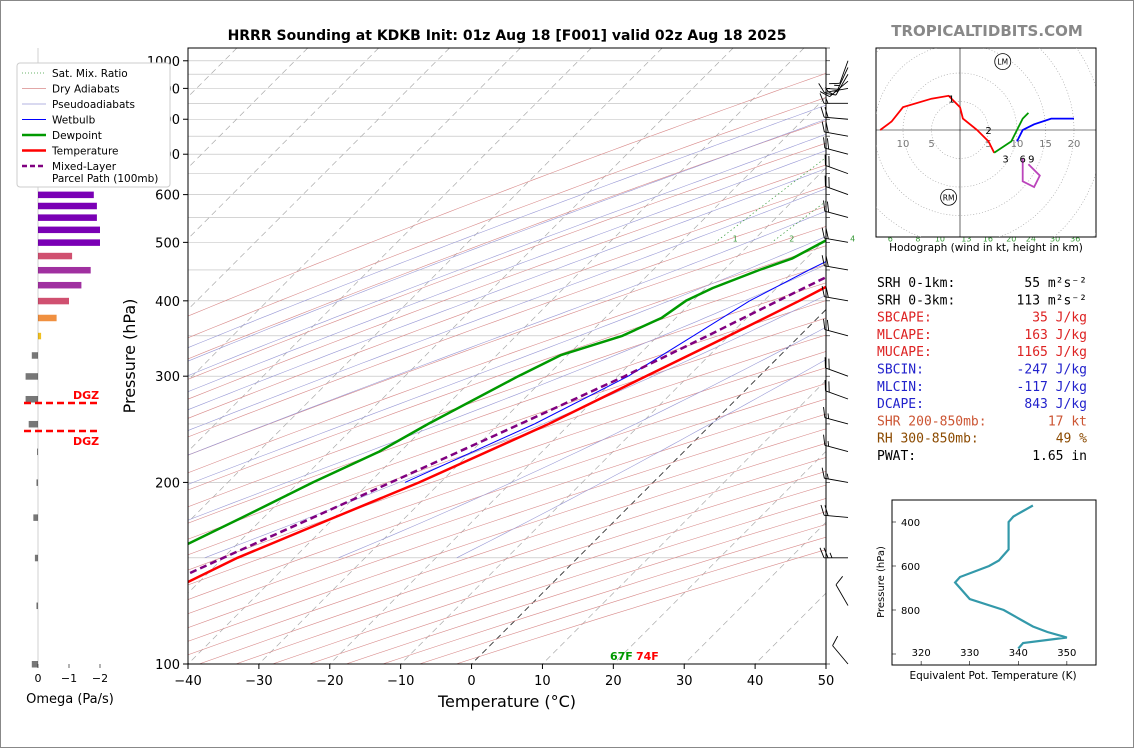 The height and width of the screenshot is (748, 1134). I want to click on x-tick-label: 0, so click(471, 681).